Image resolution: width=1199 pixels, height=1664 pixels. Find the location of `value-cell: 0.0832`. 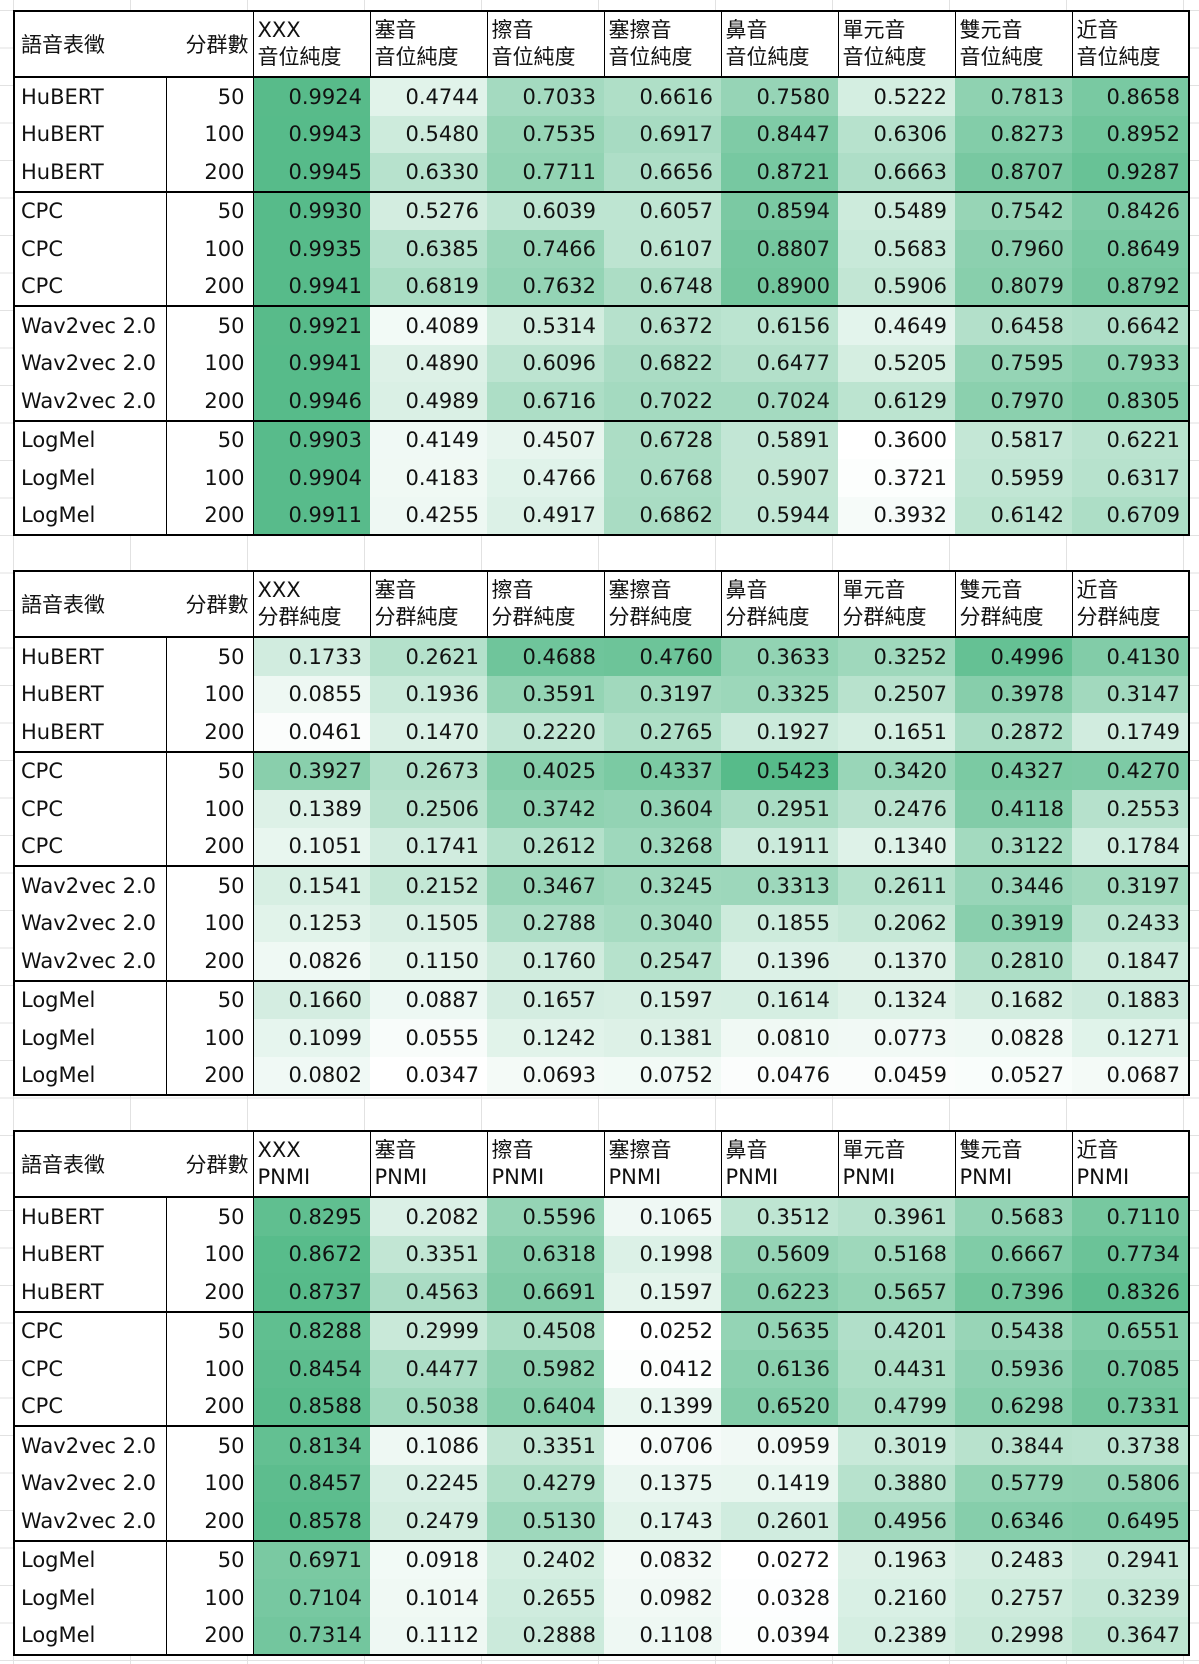

value-cell: 0.0832 is located at coordinates (662, 1559).